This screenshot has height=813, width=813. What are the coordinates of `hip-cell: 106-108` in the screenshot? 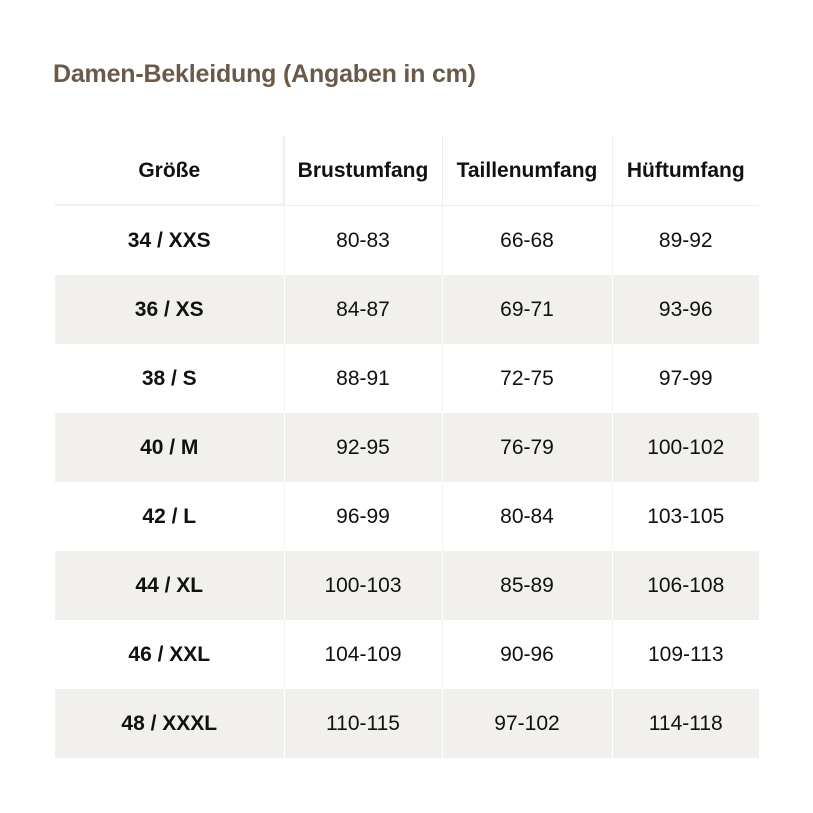 It's located at (685, 585).